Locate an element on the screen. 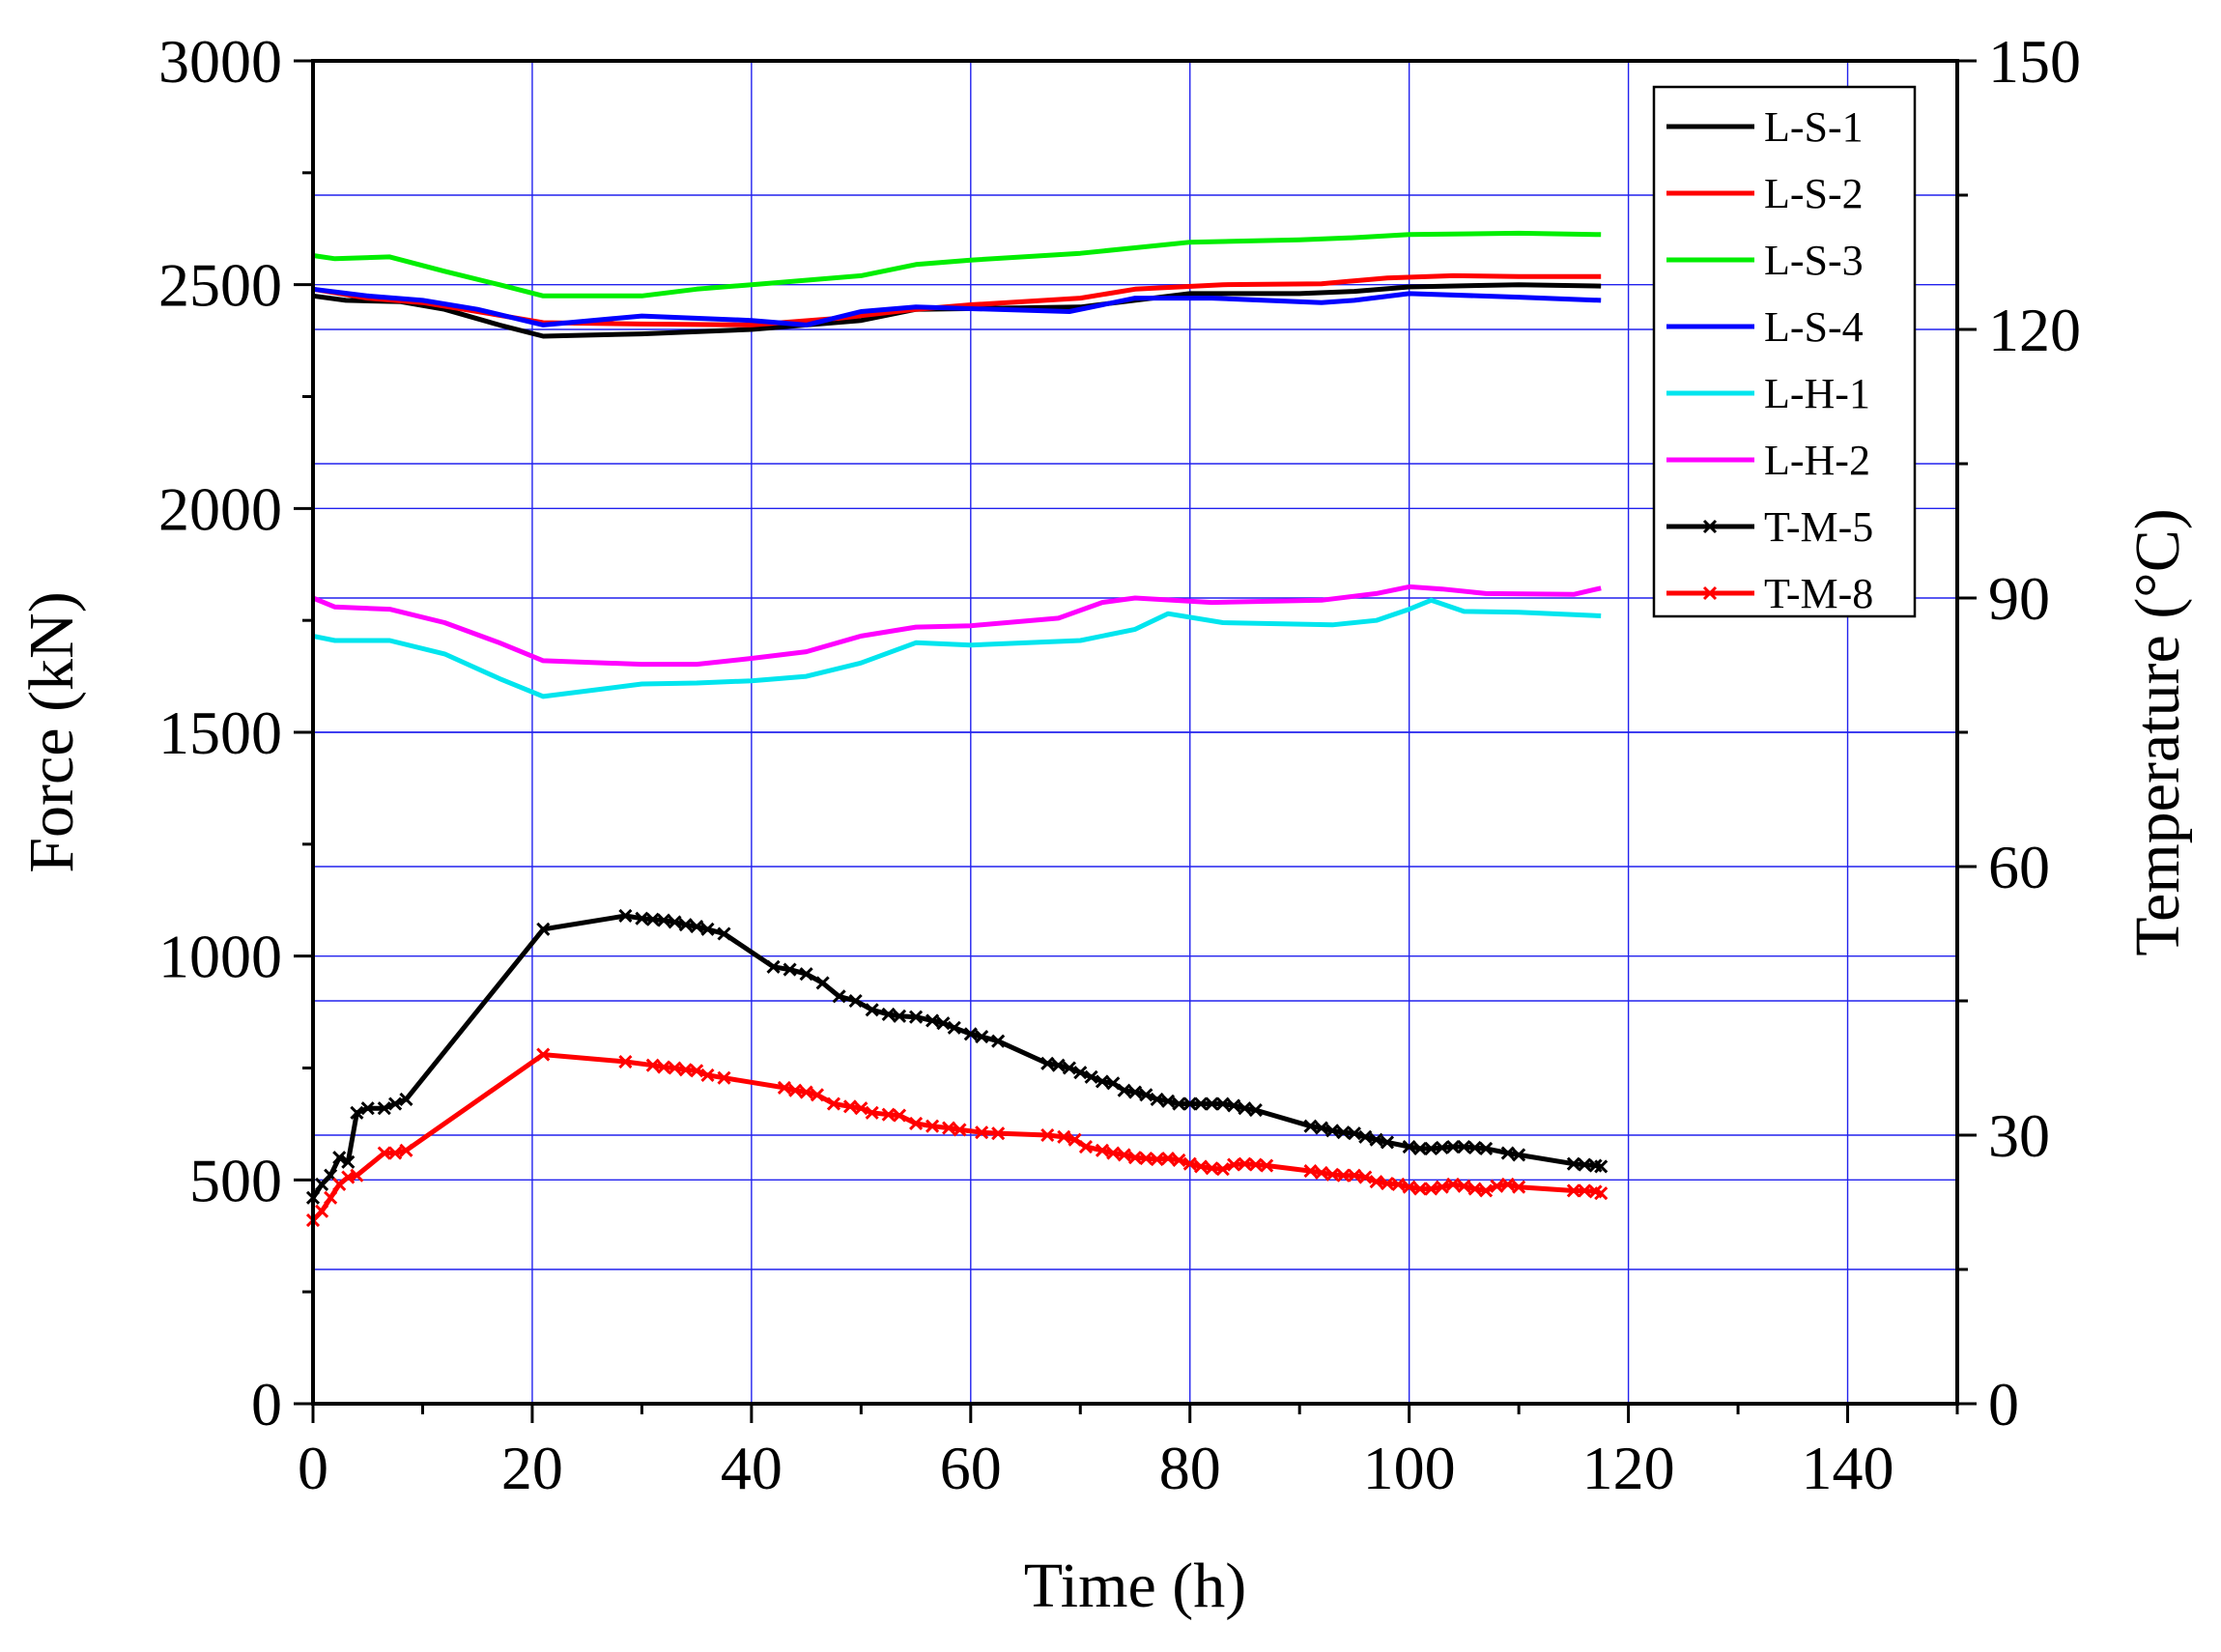 This screenshot has width=2221, height=1652. y-tick-label: 500 is located at coordinates (235, 1180).